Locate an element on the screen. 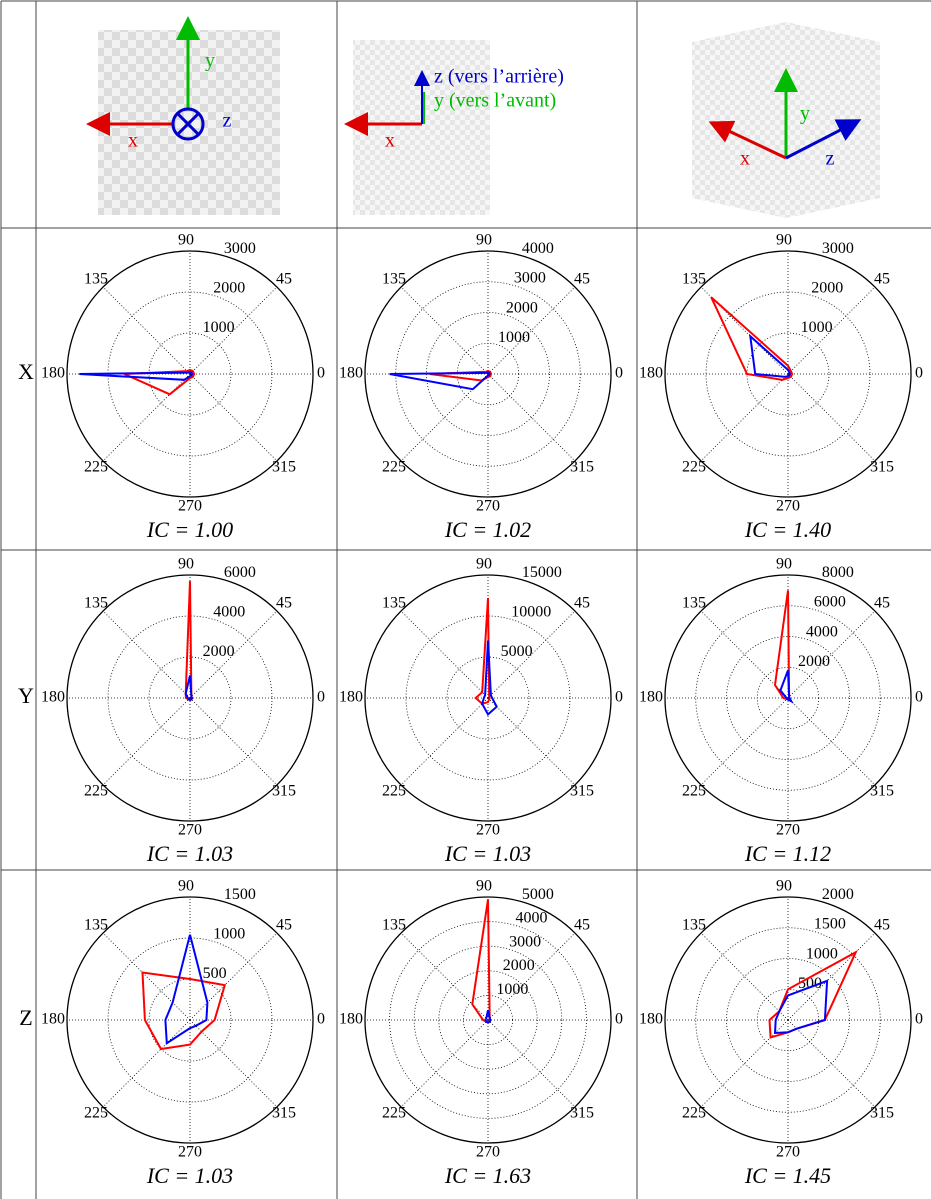 The width and height of the screenshot is (931, 1199). annotation: IC = 1.63 is located at coordinates (487, 1175).